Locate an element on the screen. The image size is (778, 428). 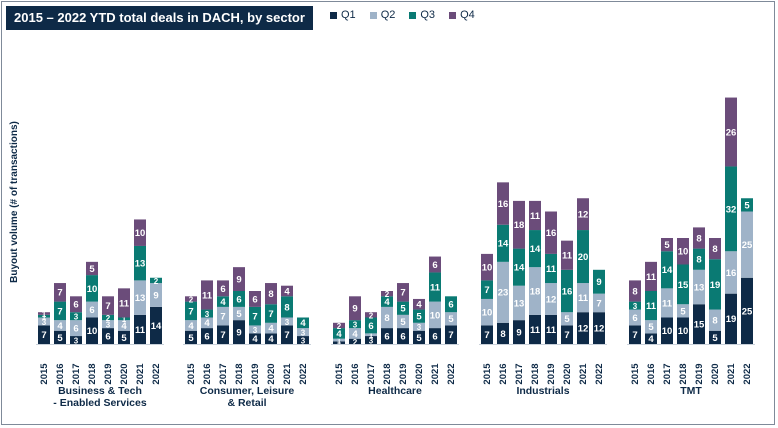
group-label: & Retail is located at coordinates (246, 403).